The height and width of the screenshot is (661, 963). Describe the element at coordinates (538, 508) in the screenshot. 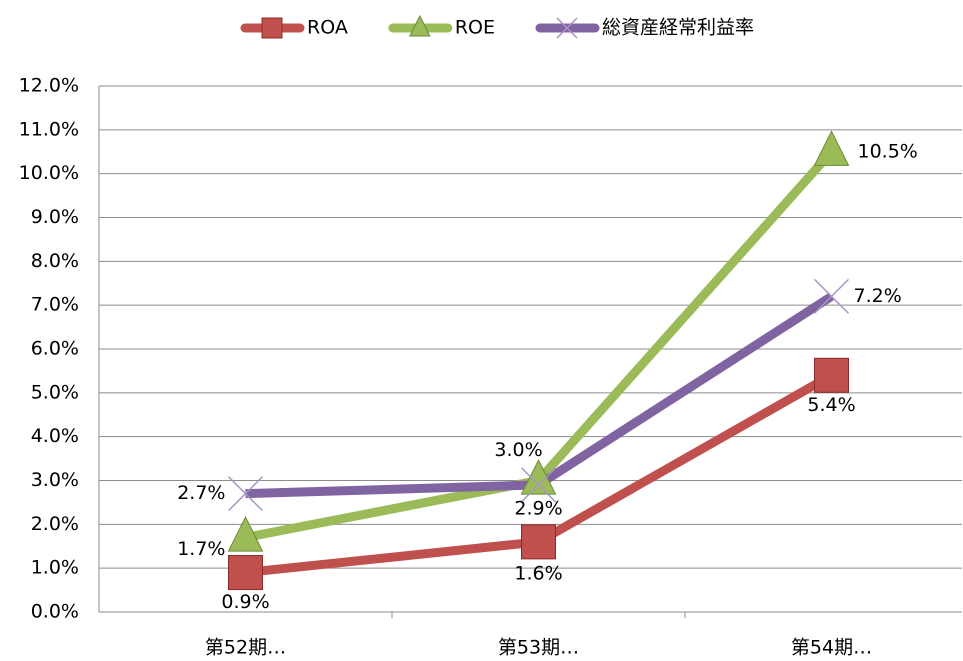

I see `data-label: 2.9%` at that location.